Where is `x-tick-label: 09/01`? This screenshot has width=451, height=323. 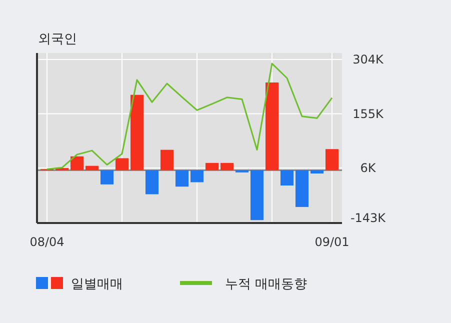
x-tick-label: 09/01 is located at coordinates (332, 242).